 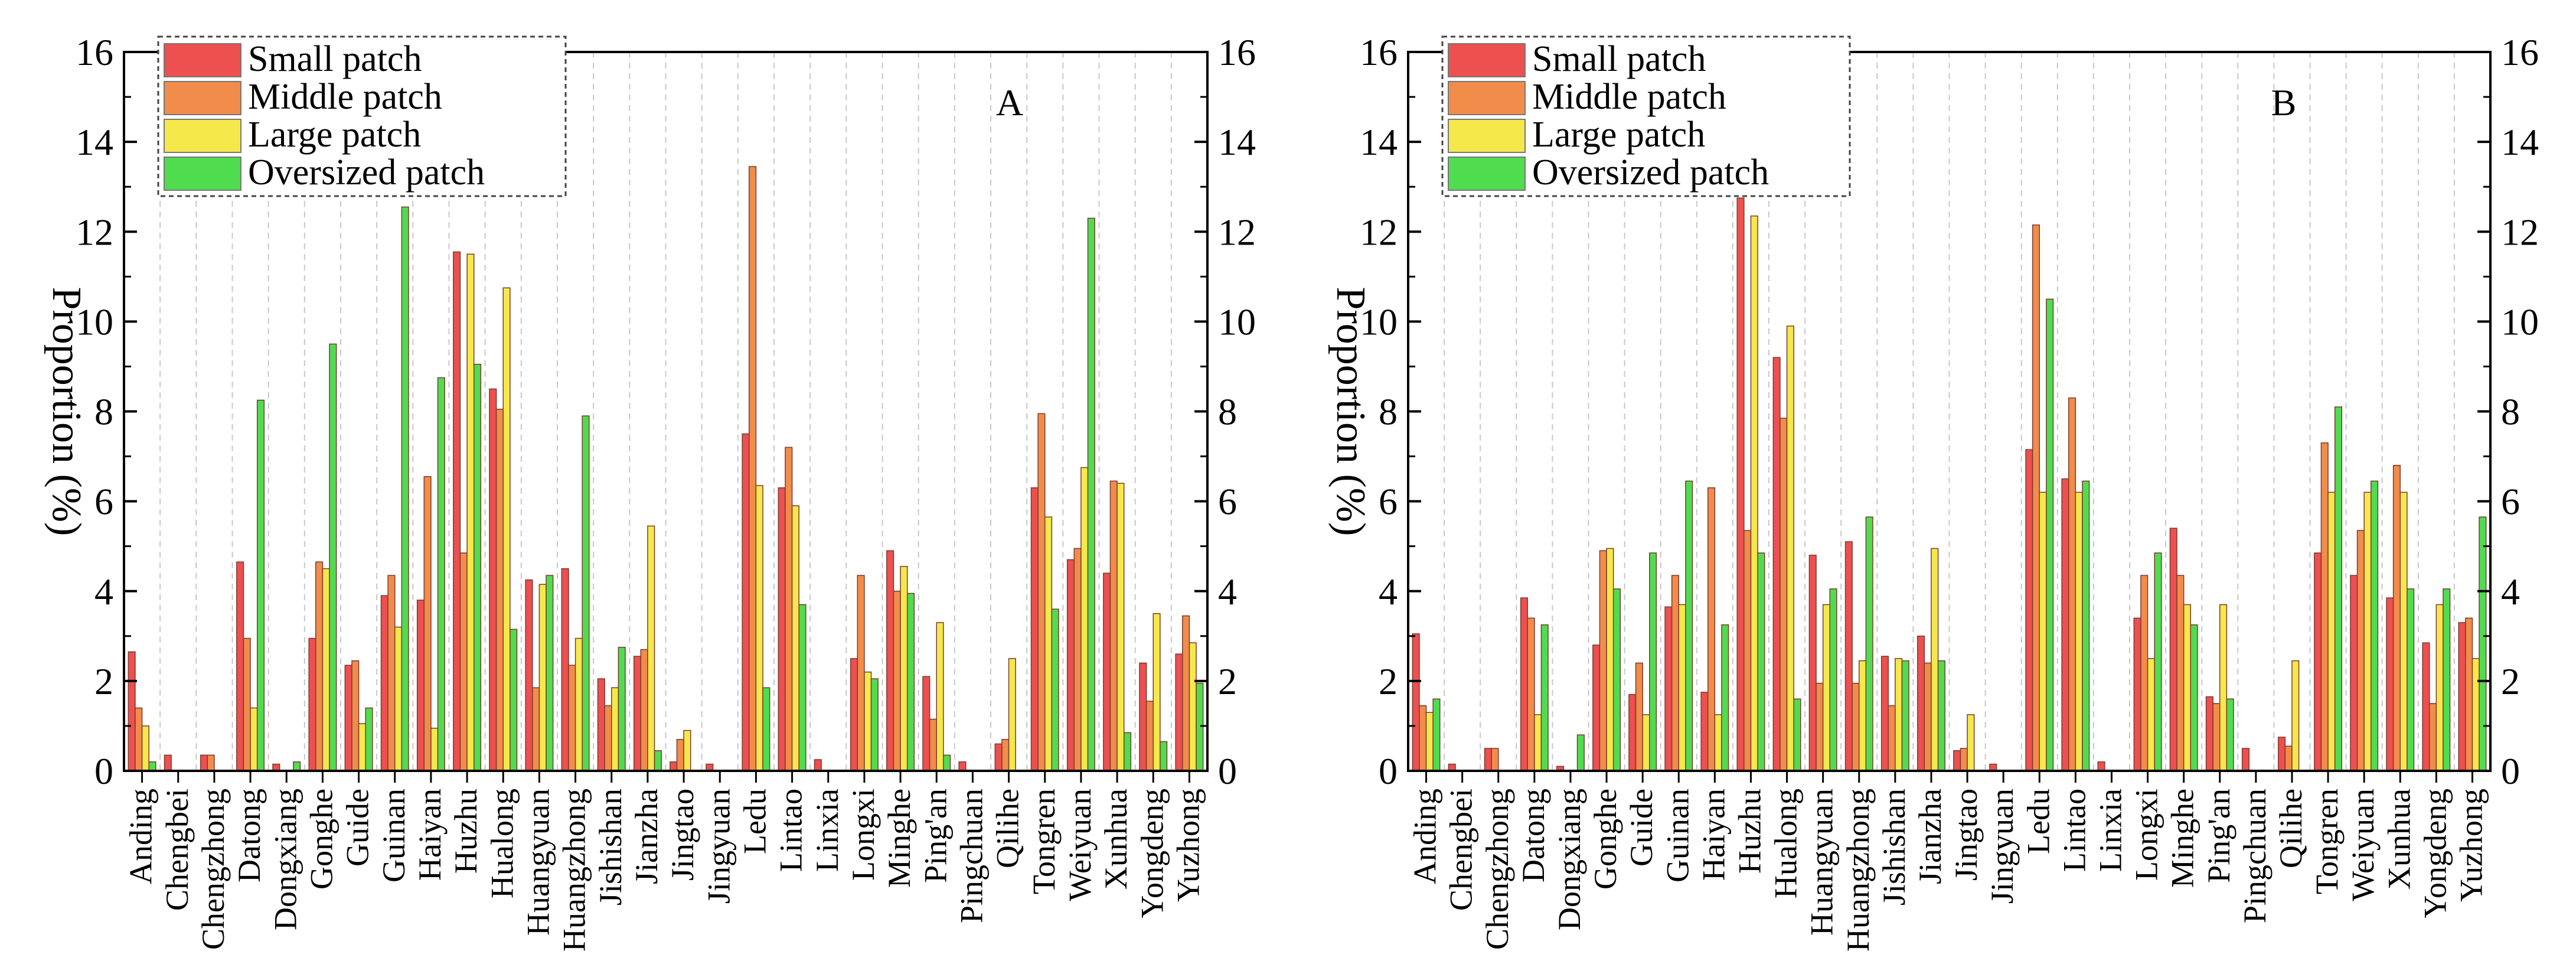 What do you see at coordinates (1677, 835) in the screenshot?
I see `x-tick-label: Guinan` at bounding box center [1677, 835].